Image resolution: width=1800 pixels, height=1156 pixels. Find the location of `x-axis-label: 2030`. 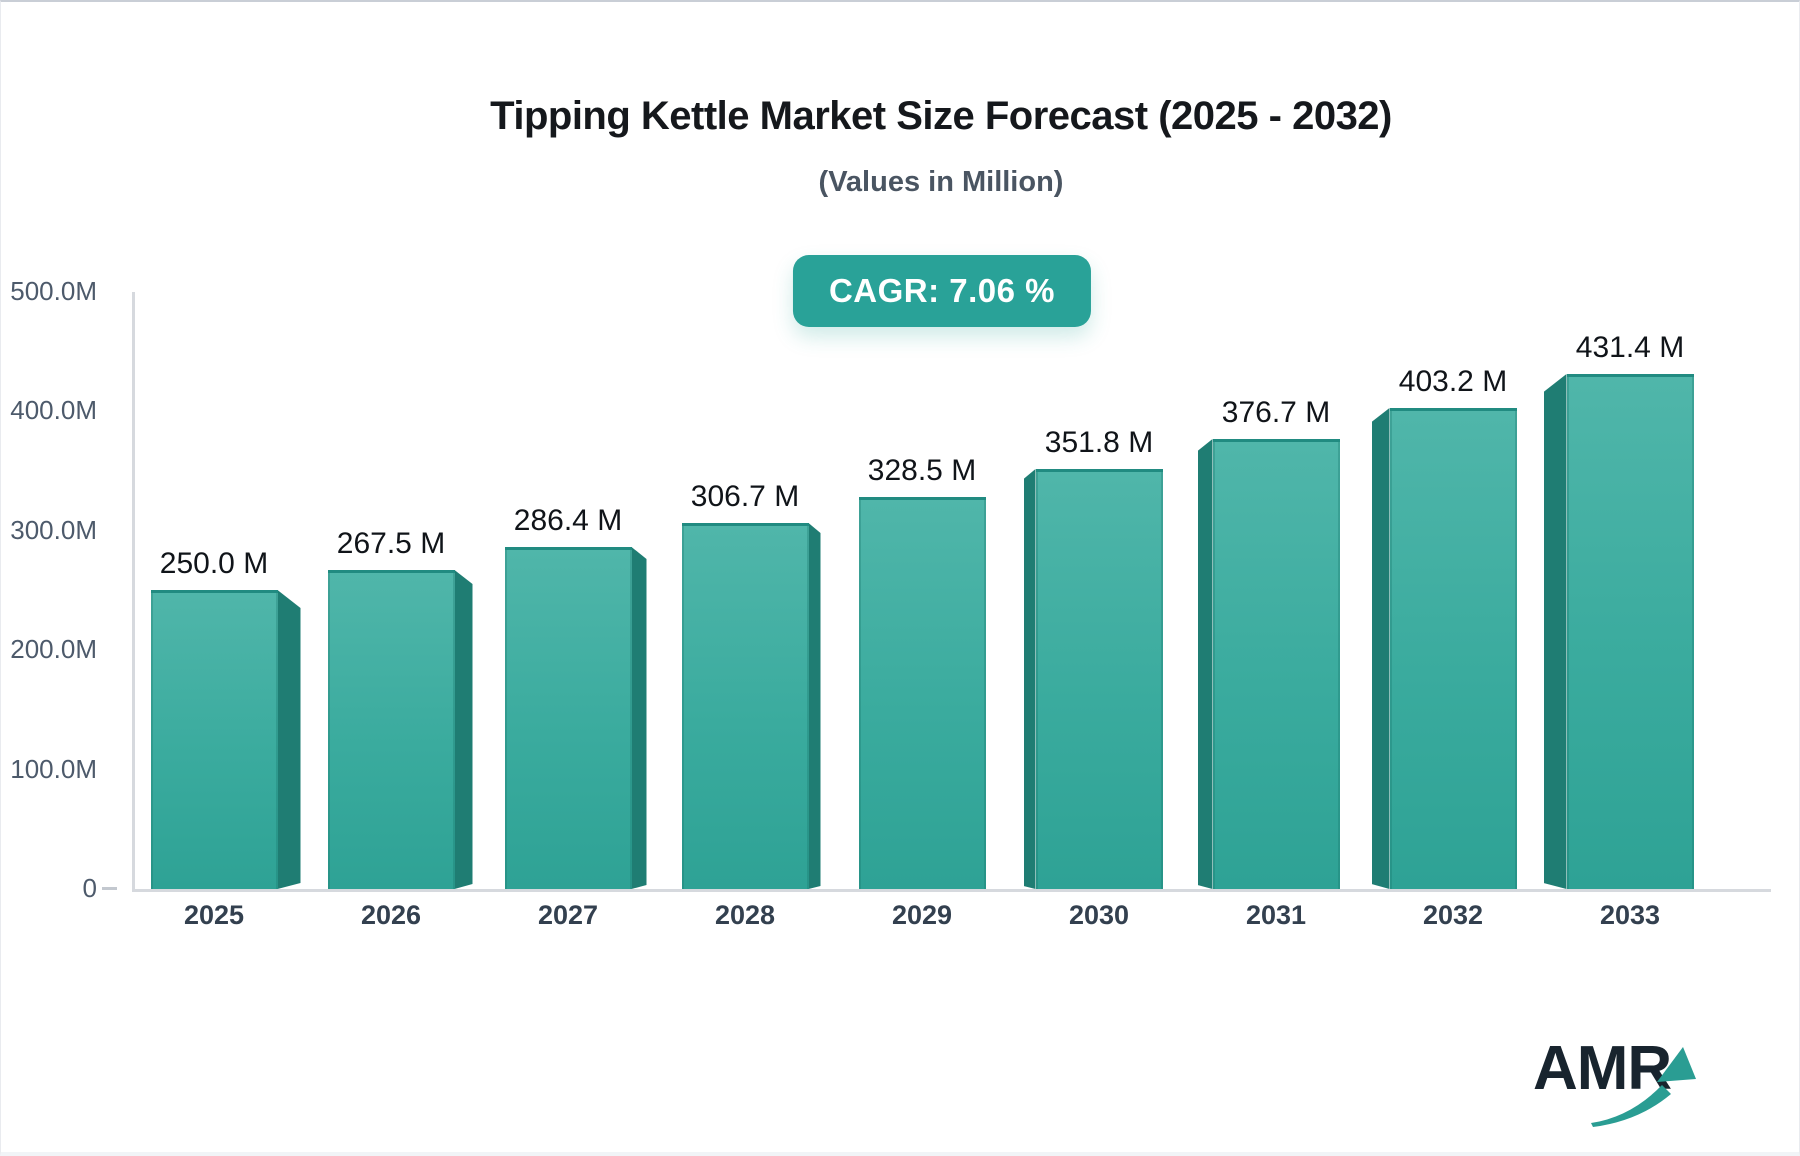

x-axis-label: 2030 is located at coordinates (1099, 915).